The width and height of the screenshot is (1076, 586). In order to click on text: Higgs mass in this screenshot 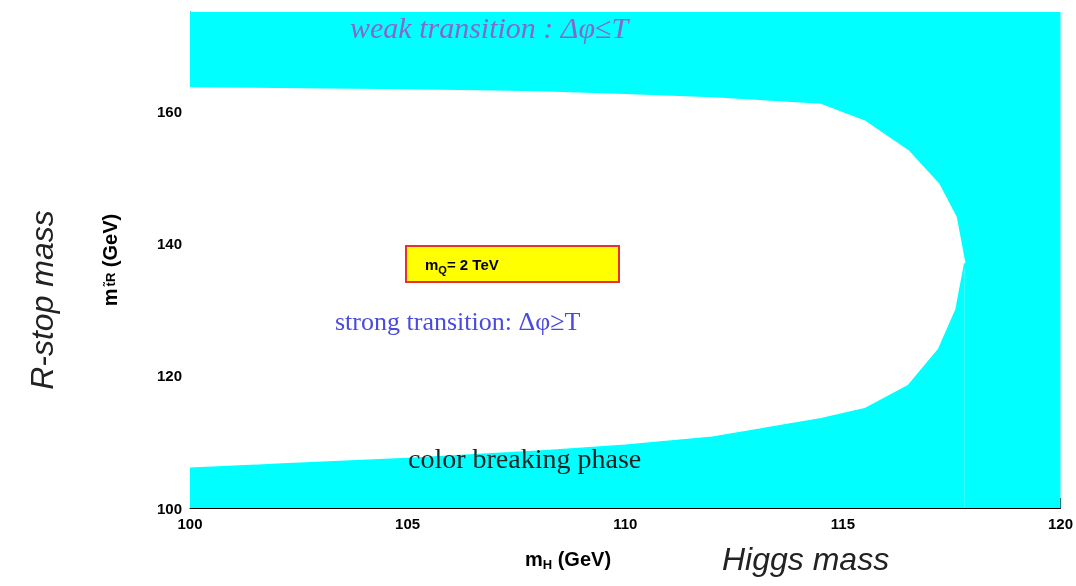, I will do `click(806, 559)`.